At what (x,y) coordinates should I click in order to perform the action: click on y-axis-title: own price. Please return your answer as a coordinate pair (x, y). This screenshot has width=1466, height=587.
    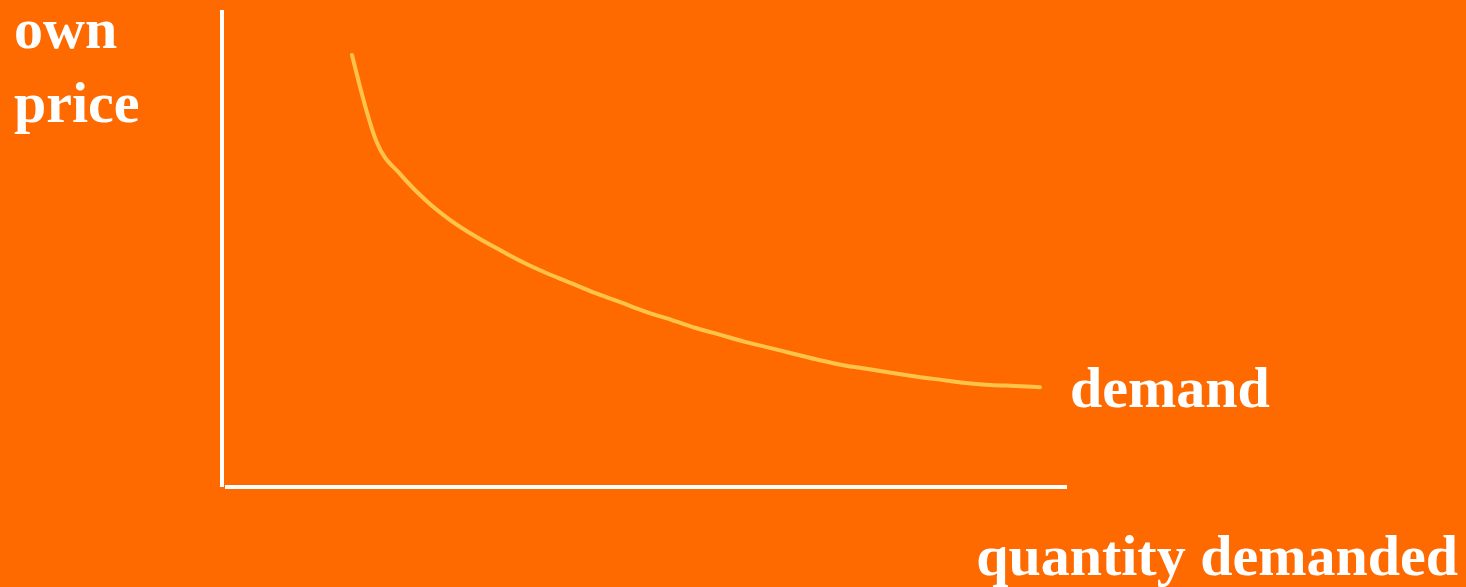
    Looking at the image, I should click on (77, 67).